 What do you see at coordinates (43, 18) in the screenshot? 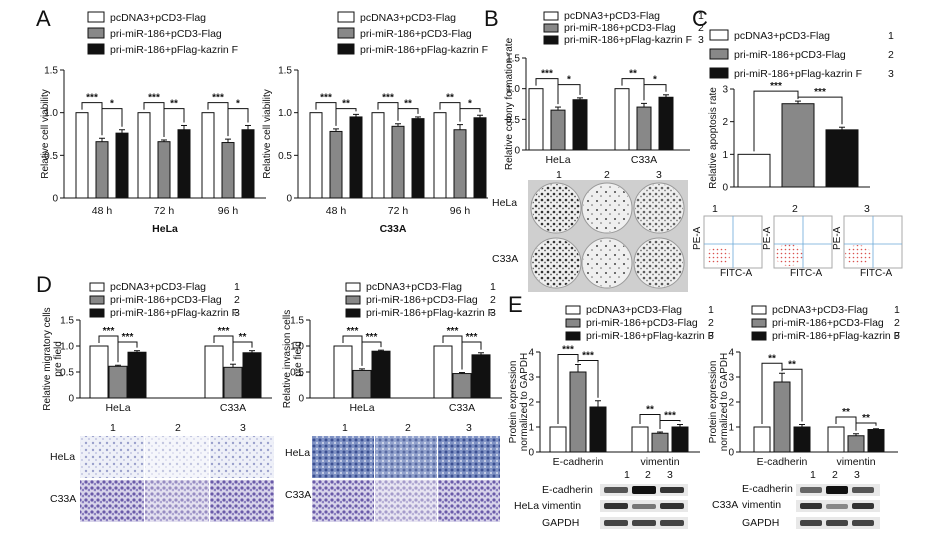
I see `panel-label-a: A` at bounding box center [43, 18].